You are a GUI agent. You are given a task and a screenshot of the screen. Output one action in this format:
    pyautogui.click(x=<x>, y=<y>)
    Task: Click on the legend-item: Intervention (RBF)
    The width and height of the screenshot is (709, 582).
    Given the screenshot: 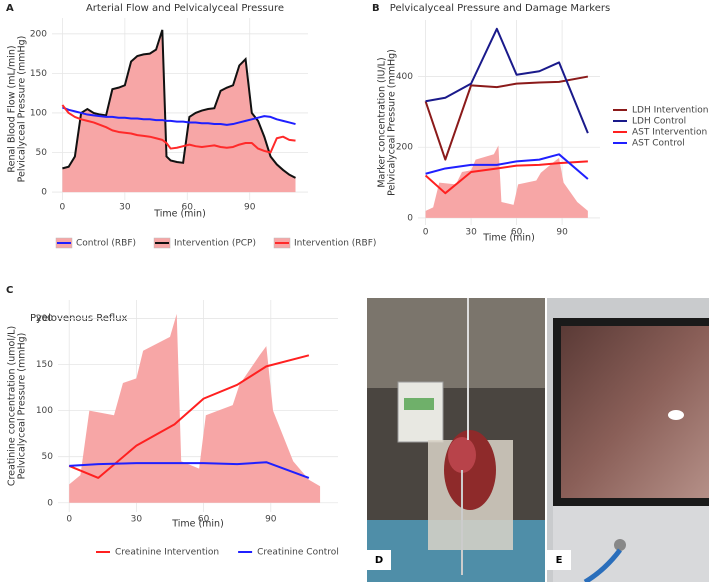 What is the action you would take?
    pyautogui.click(x=324, y=243)
    